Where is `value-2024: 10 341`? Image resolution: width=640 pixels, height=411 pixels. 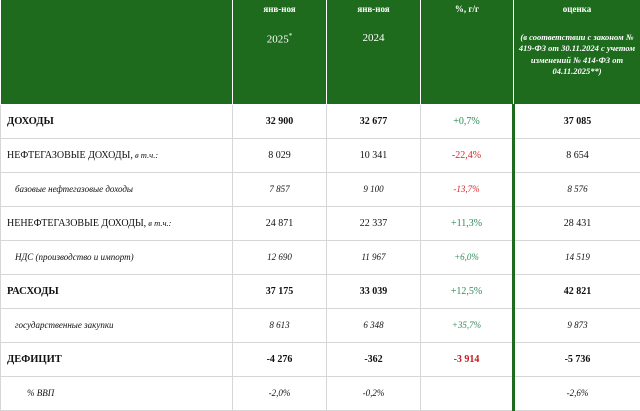 value-2024: 10 341 is located at coordinates (374, 155).